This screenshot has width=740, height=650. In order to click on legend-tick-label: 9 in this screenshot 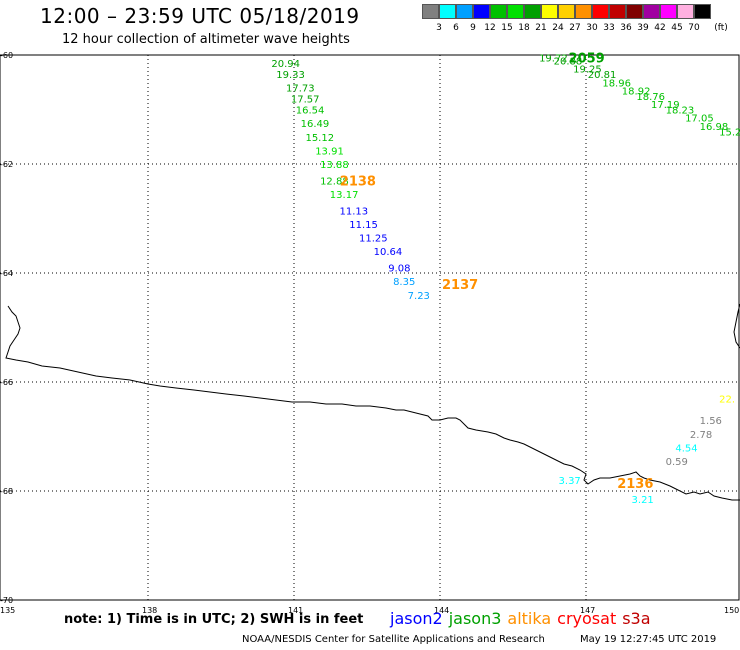, I will do `click(473, 28)`.